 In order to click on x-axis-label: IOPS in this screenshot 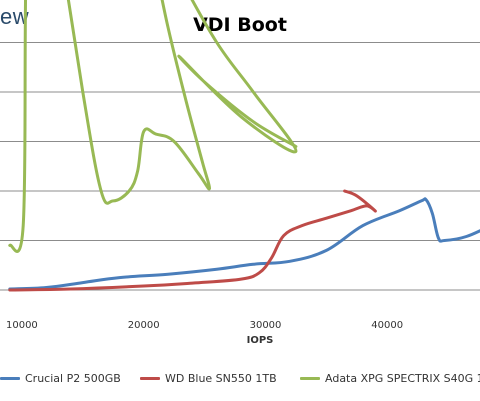, I will do `click(260, 340)`.